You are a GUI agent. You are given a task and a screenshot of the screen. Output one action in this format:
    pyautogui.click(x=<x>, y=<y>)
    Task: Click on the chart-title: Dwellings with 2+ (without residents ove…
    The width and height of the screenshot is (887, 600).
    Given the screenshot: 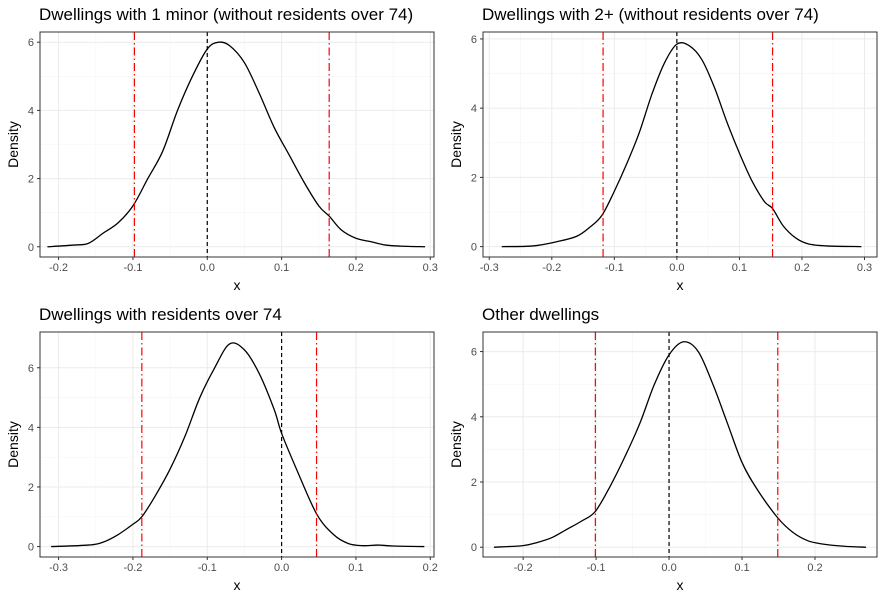 What is the action you would take?
    pyautogui.click(x=650, y=14)
    